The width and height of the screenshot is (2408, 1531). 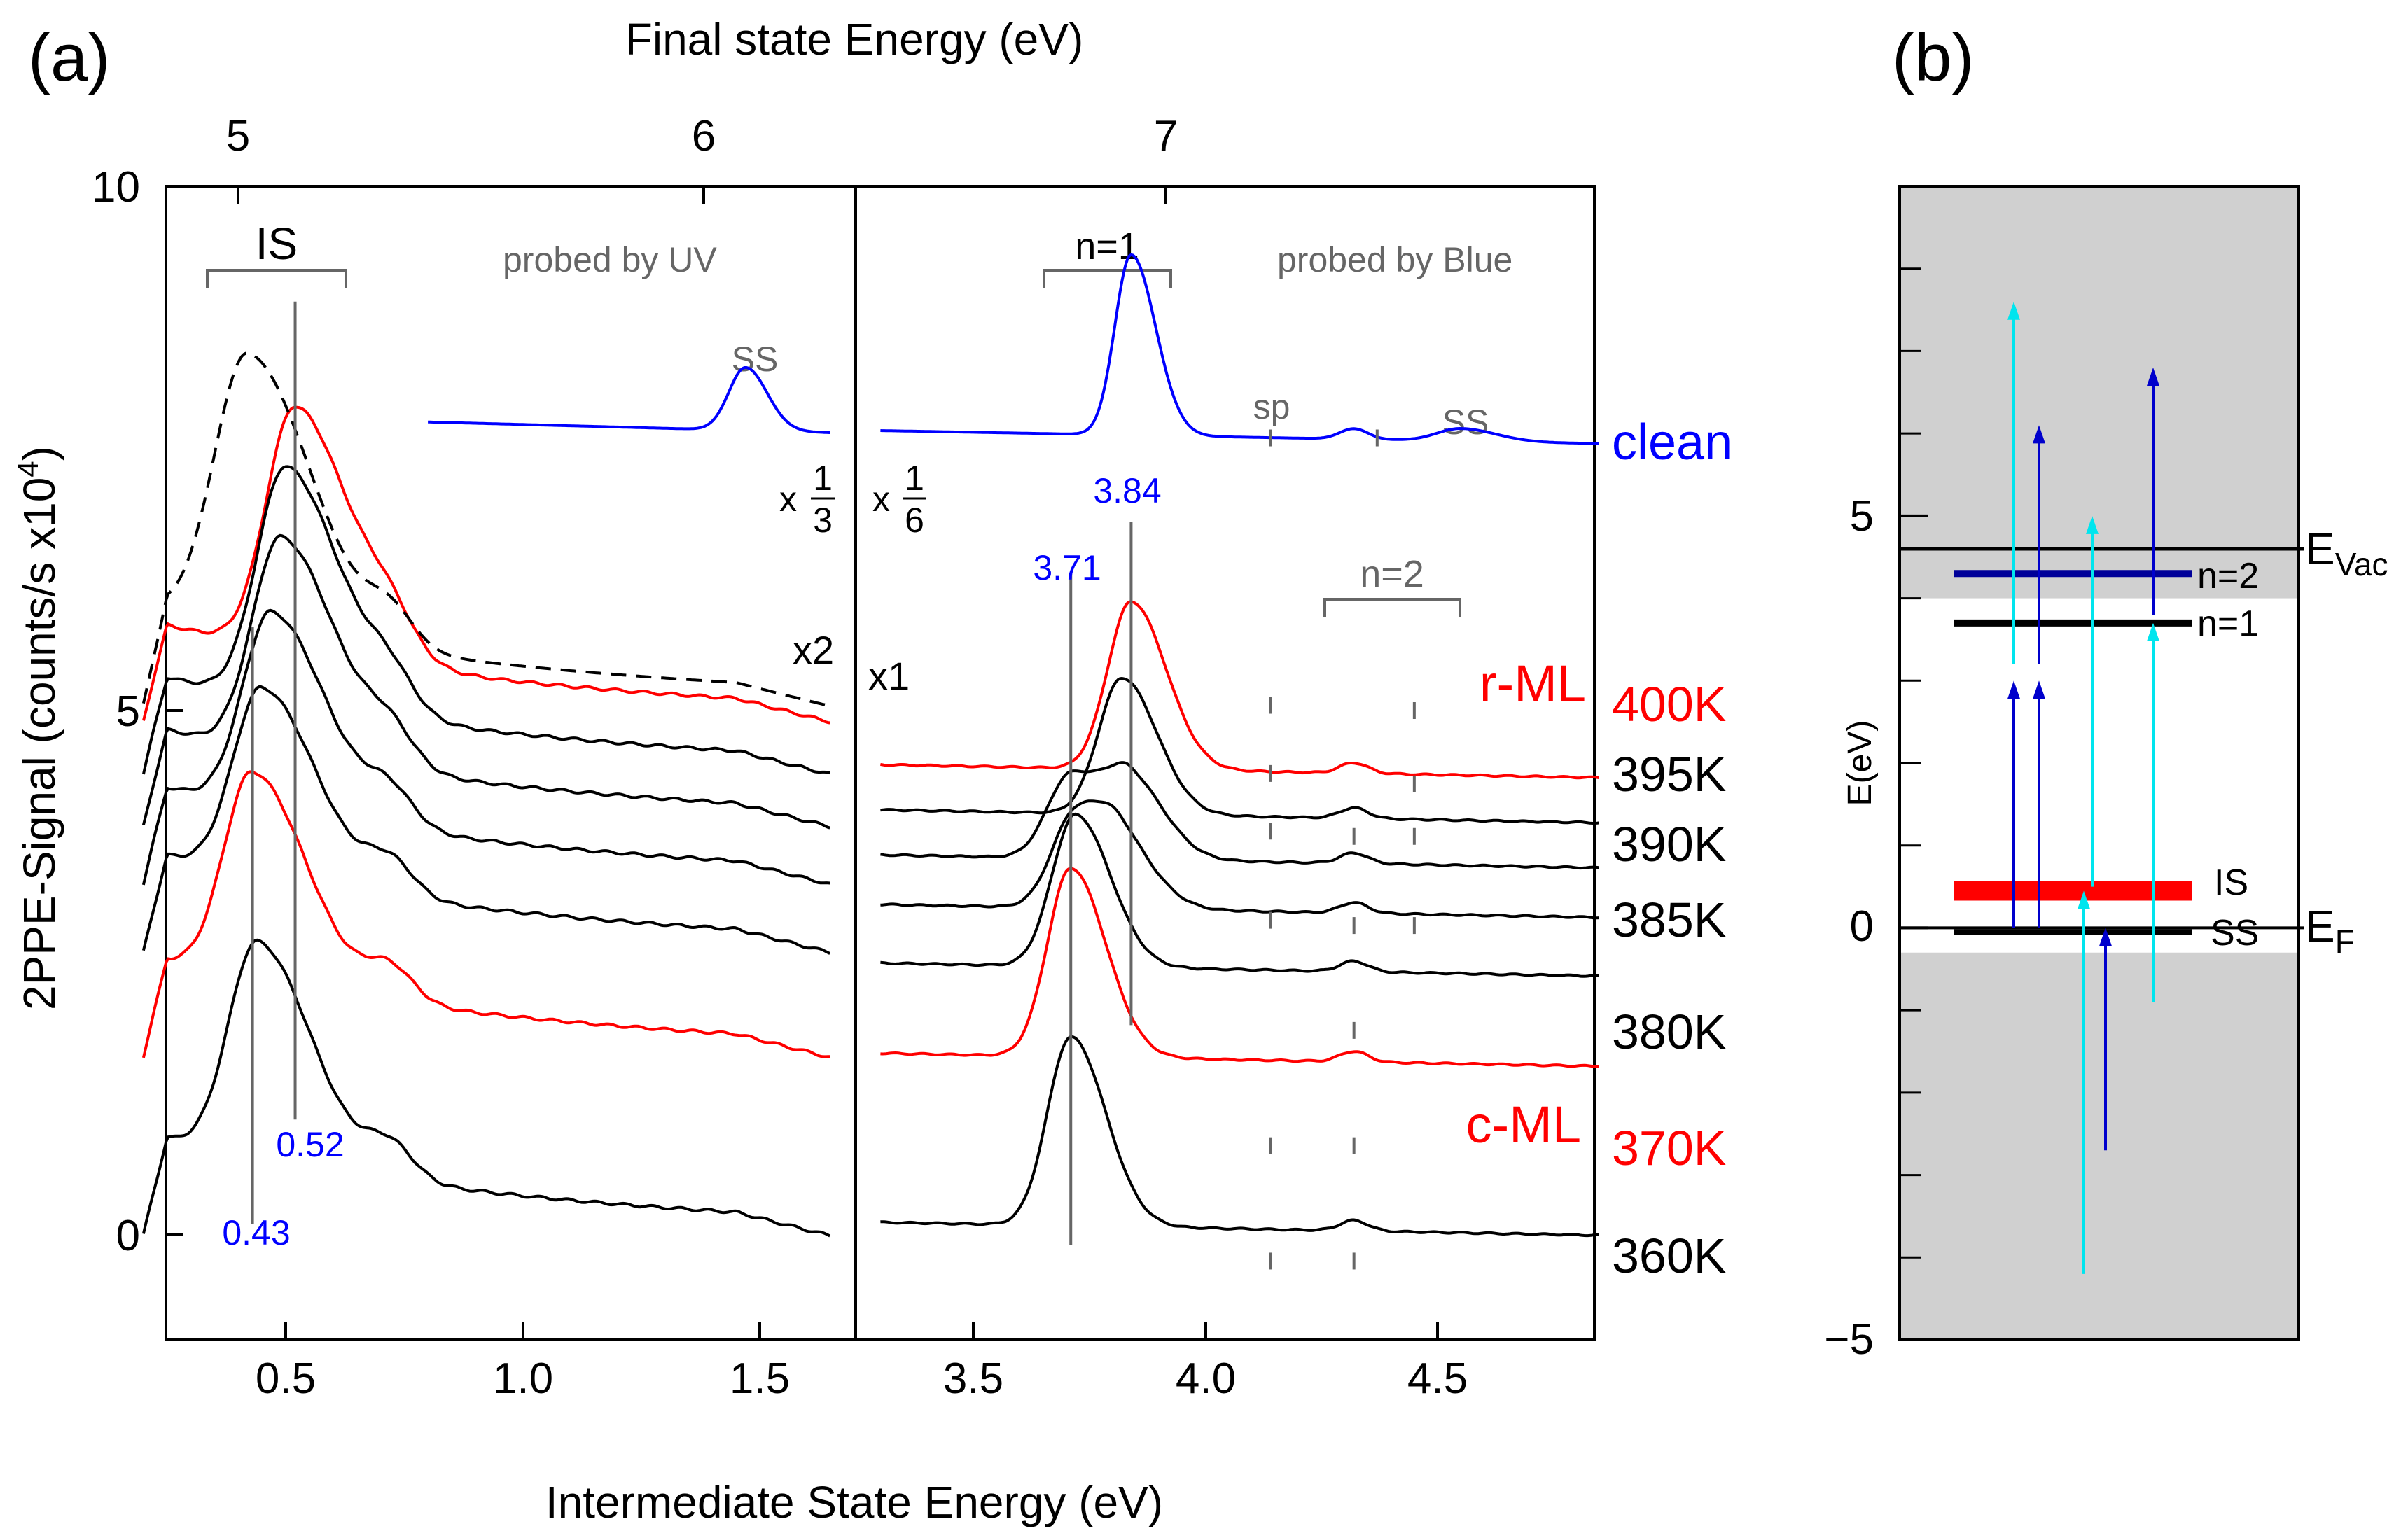 I want to click on ss-peak-label-right: SS, so click(x=1465, y=422).